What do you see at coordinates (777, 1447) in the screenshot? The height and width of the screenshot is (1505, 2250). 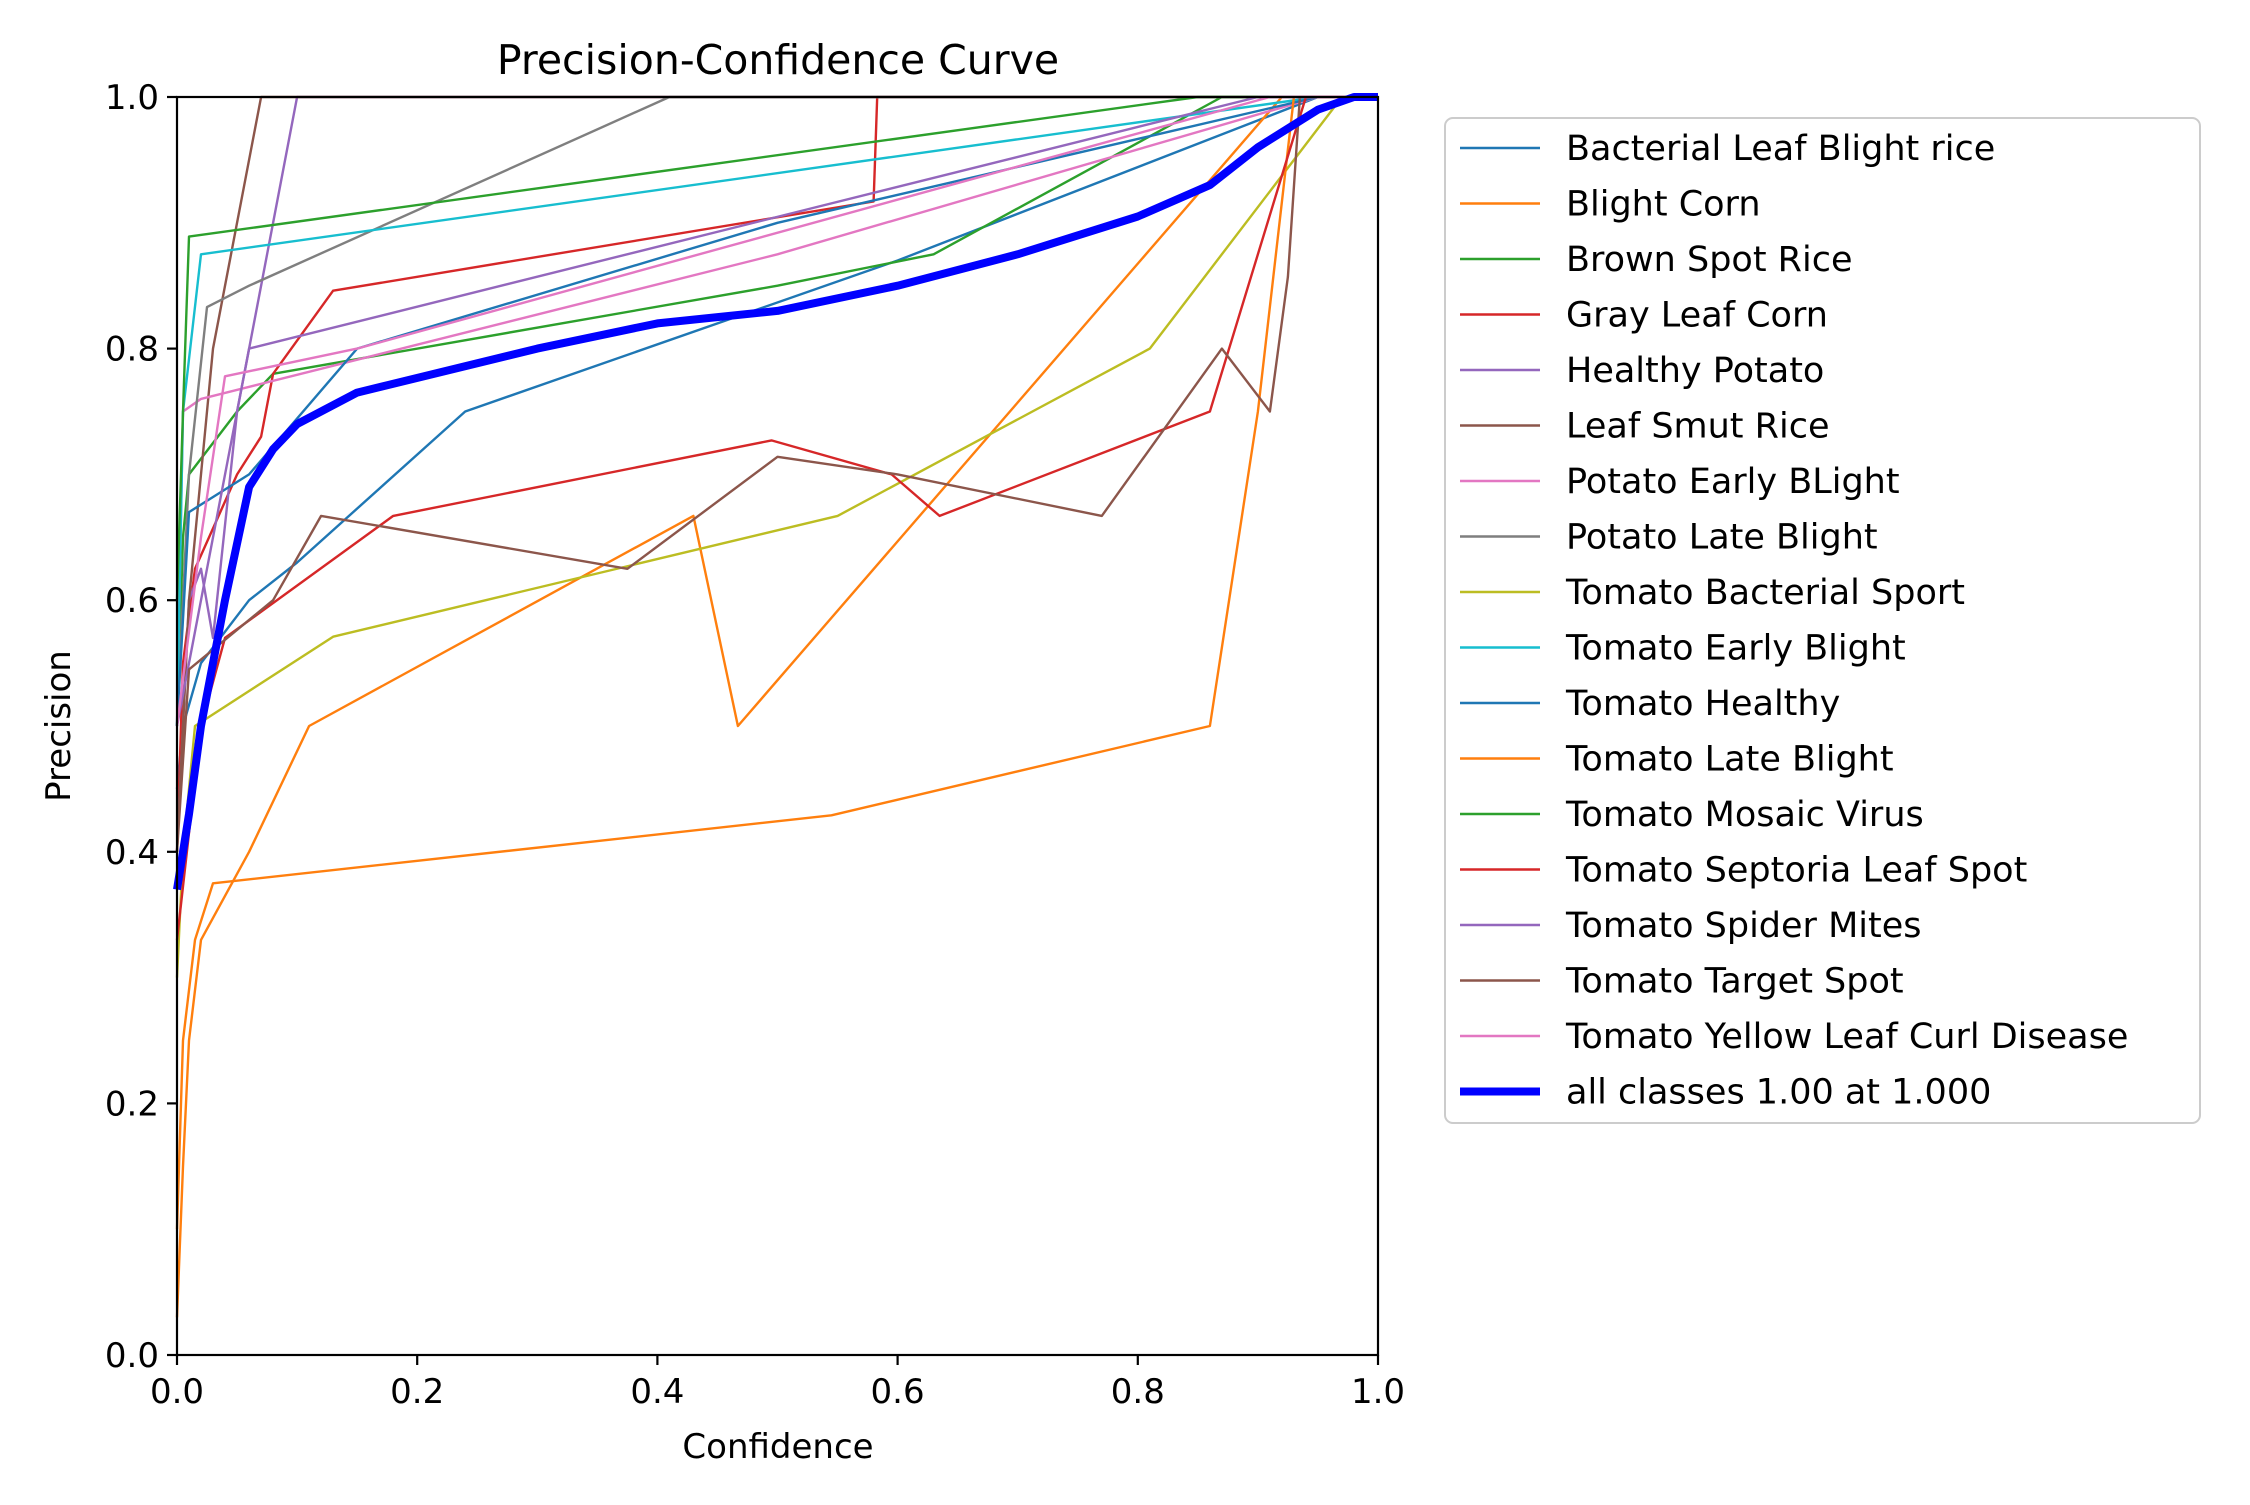 I see `x-axis-title: Confidence` at bounding box center [777, 1447].